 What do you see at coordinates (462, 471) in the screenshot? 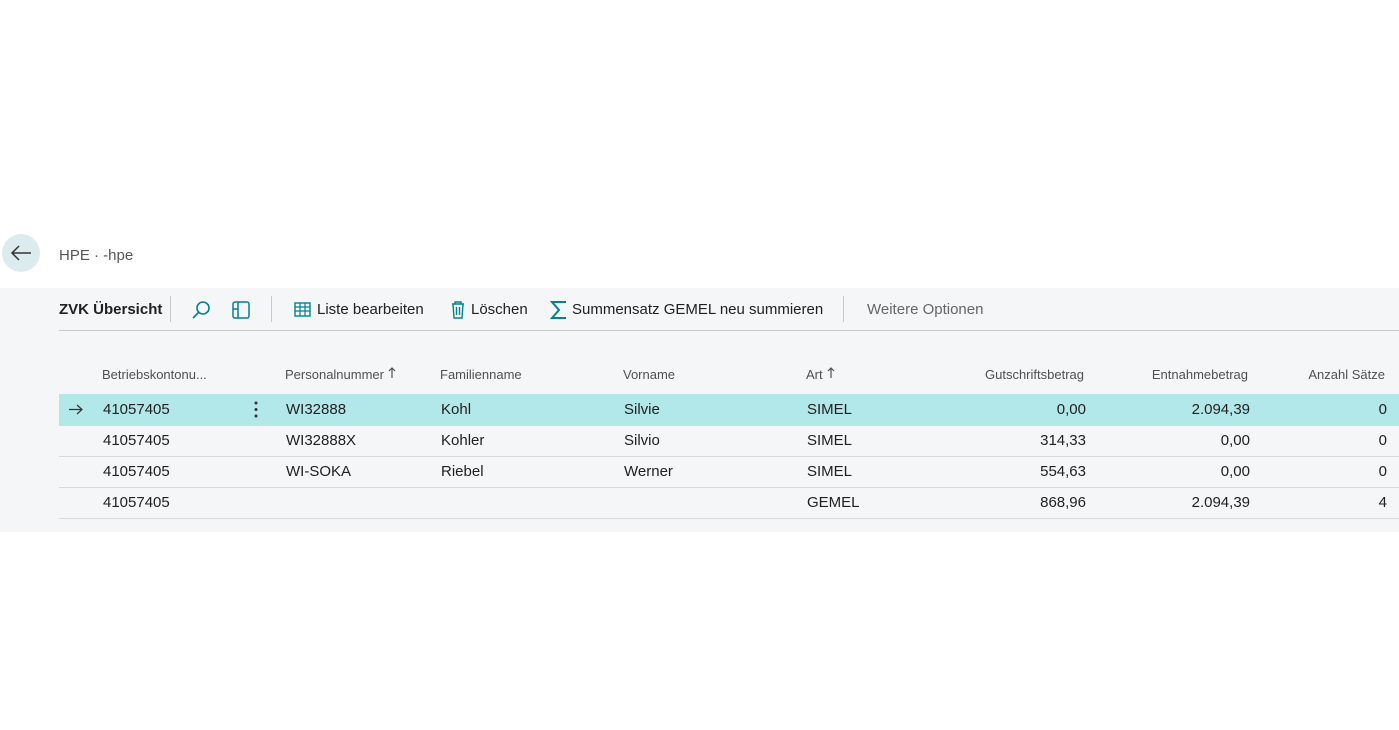
I see `table-cell: Riebel` at bounding box center [462, 471].